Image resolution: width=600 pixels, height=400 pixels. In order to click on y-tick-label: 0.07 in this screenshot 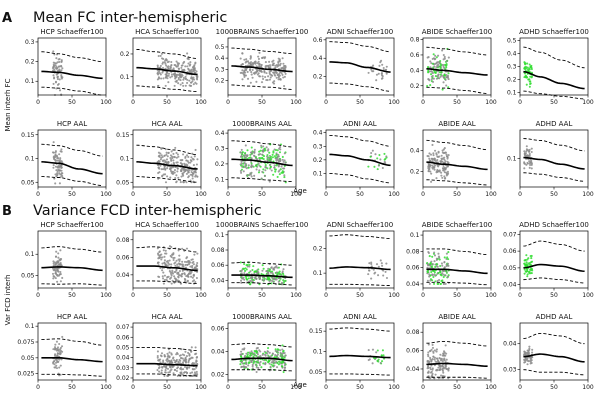, I will do `click(510, 234)`.